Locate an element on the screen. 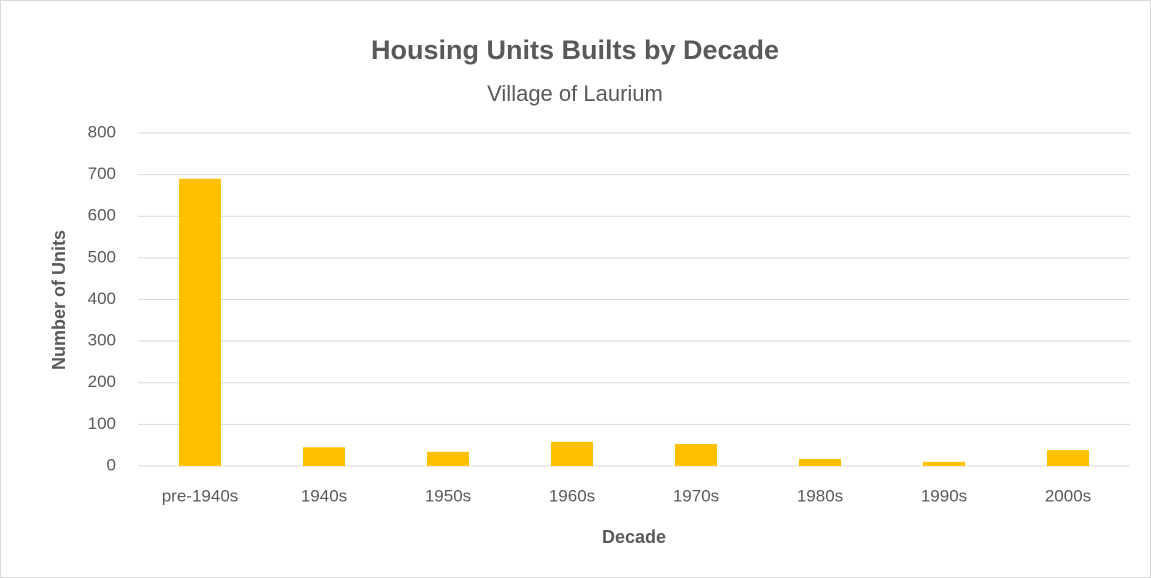 Image resolution: width=1151 pixels, height=578 pixels. x-tick-label: pre-1940s is located at coordinates (200, 495).